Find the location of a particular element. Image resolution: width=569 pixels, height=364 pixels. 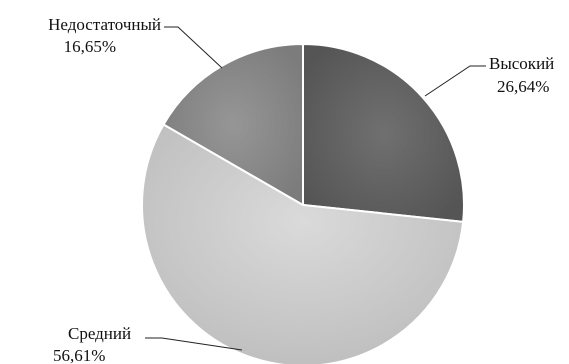

slice-label-2: Средний is located at coordinates (99, 333).